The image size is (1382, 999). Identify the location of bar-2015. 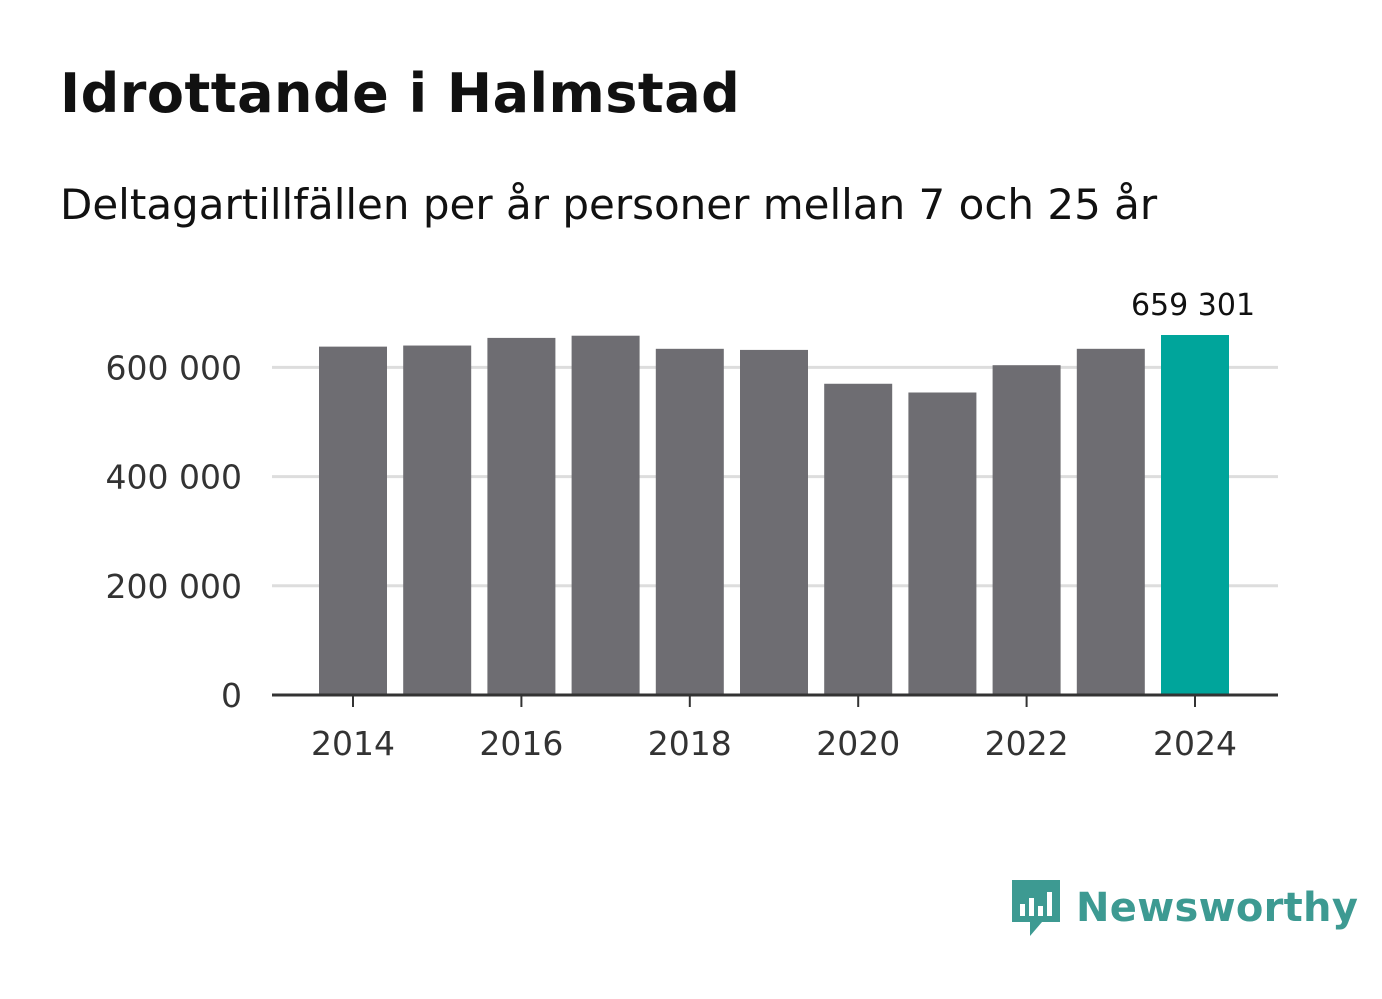
(437, 520).